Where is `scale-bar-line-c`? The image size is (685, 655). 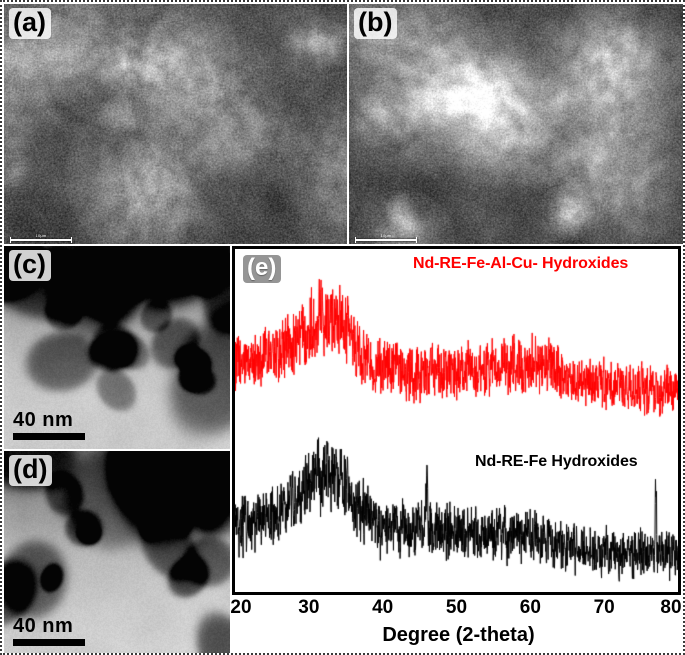
scale-bar-line-c is located at coordinates (49, 436).